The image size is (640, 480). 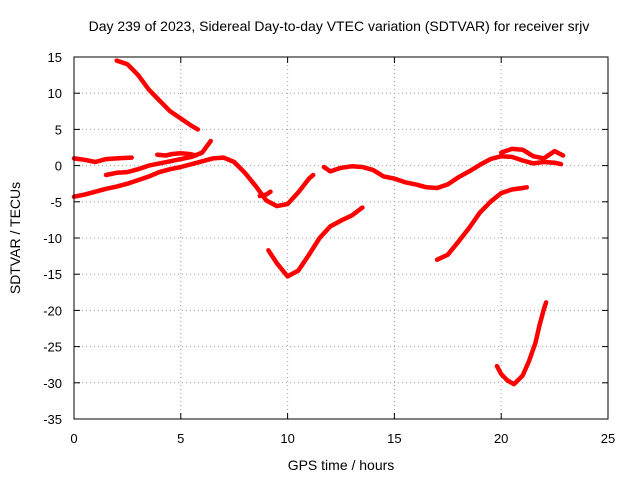 What do you see at coordinates (52, 347) in the screenshot?
I see `y-tick-label: -25` at bounding box center [52, 347].